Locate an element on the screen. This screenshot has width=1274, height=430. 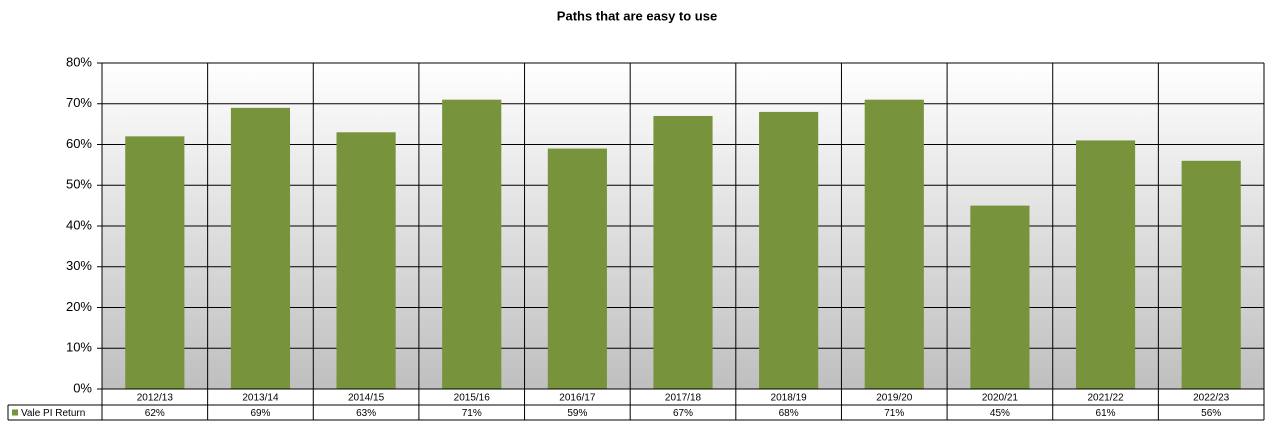
x-tick-label: 2020/21 is located at coordinates (1000, 398).